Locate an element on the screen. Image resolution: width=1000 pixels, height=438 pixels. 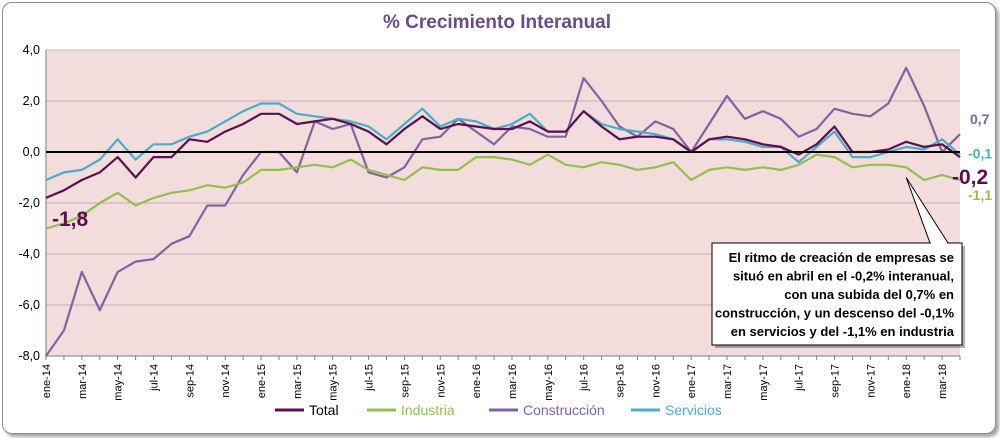
callout-box is located at coordinates (837, 294).